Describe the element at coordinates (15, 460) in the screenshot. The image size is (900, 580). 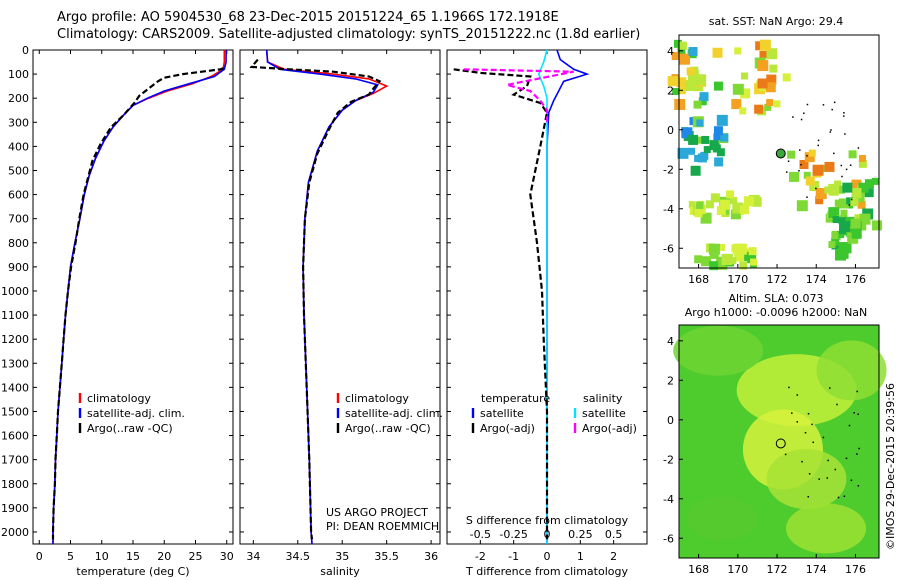
I see `depth-tick-label: 1700` at that location.